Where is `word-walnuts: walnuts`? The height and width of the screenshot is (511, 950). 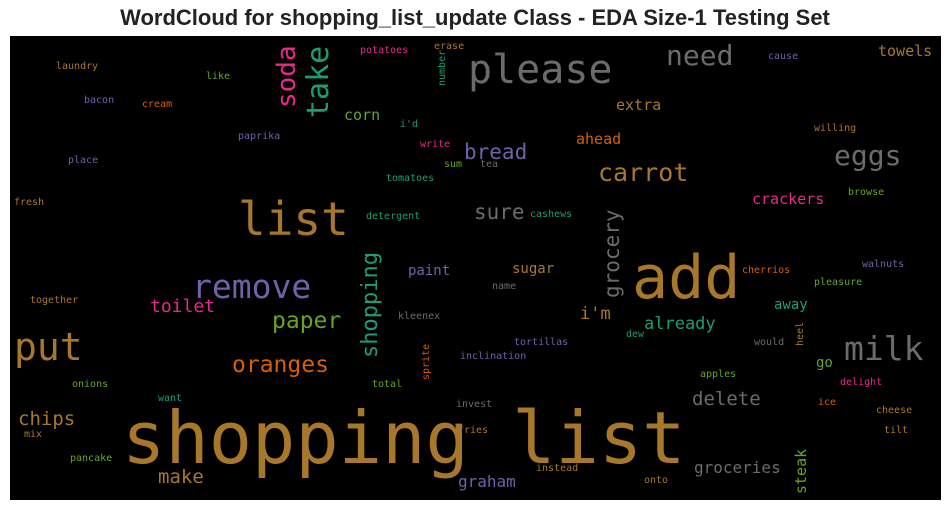 word-walnuts: walnuts is located at coordinates (883, 264).